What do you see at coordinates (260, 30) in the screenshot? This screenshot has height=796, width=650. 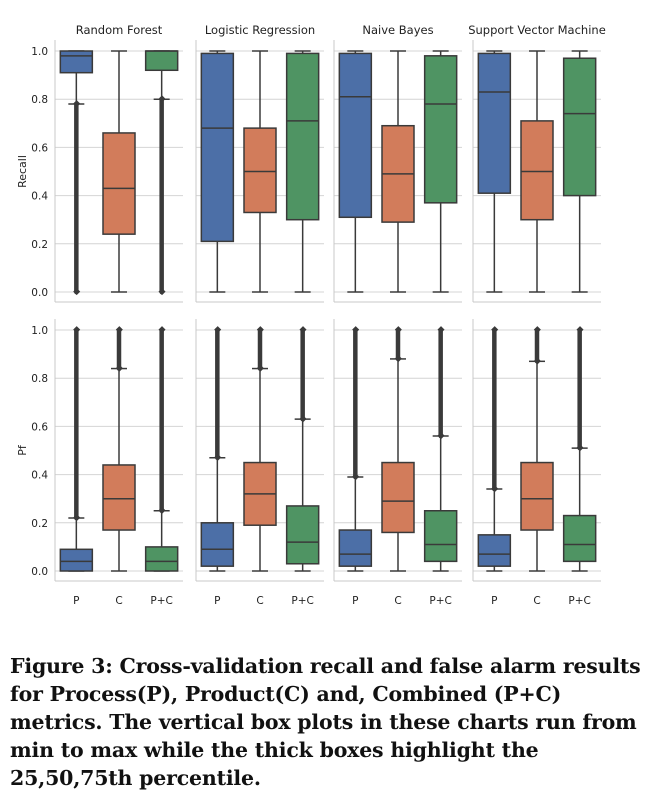 I see `column-title: Logistic Regression` at bounding box center [260, 30].